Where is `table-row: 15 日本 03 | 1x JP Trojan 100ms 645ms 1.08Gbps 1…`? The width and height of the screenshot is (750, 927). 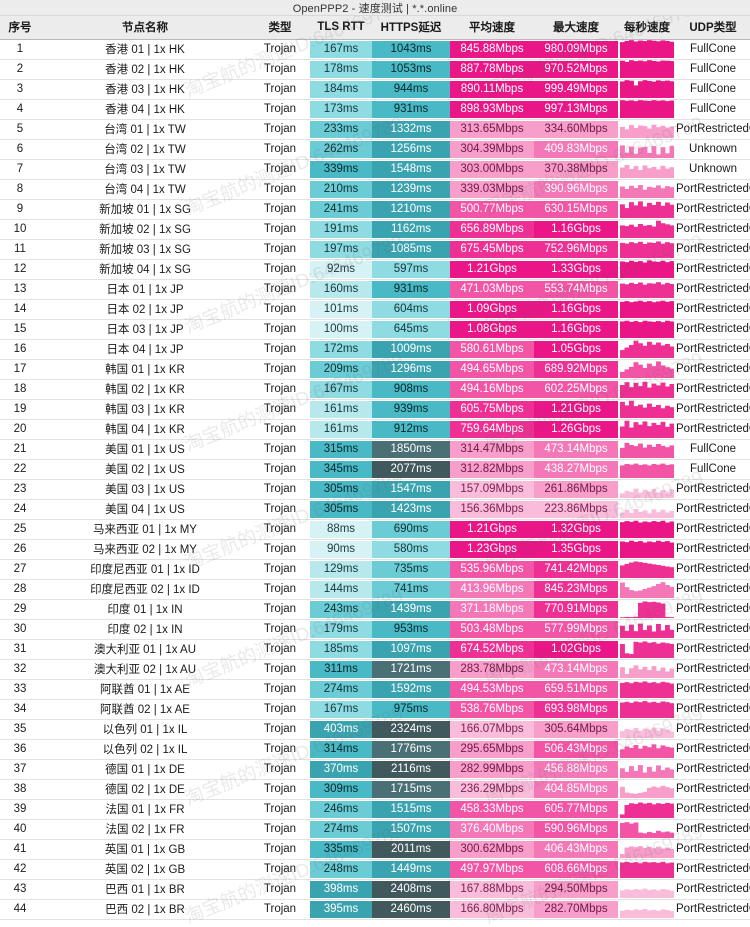 table-row: 15 日本 03 | 1x JP Trojan 100ms 645ms 1.08Gbps 1… is located at coordinates (375, 329).